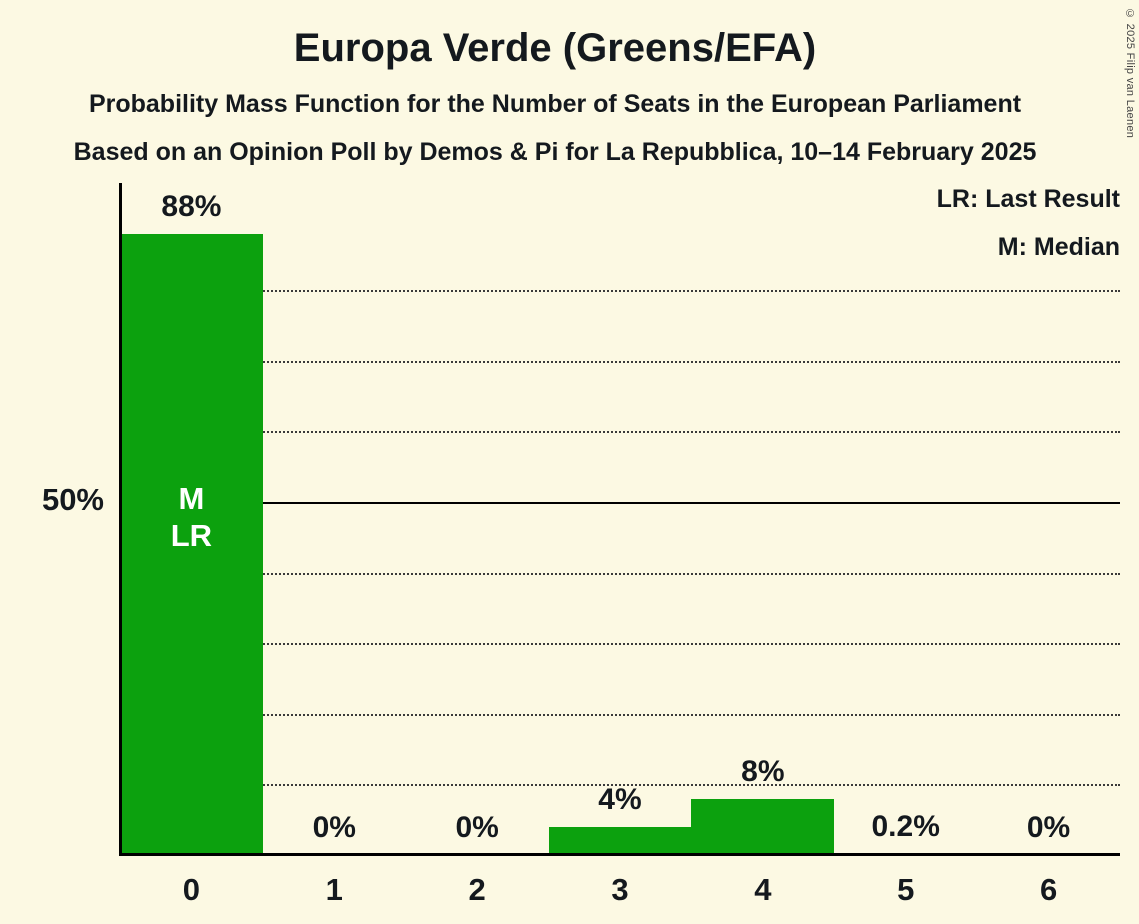  What do you see at coordinates (1048, 889) in the screenshot?
I see `x-axis-tick-label-6: 6` at bounding box center [1048, 889].